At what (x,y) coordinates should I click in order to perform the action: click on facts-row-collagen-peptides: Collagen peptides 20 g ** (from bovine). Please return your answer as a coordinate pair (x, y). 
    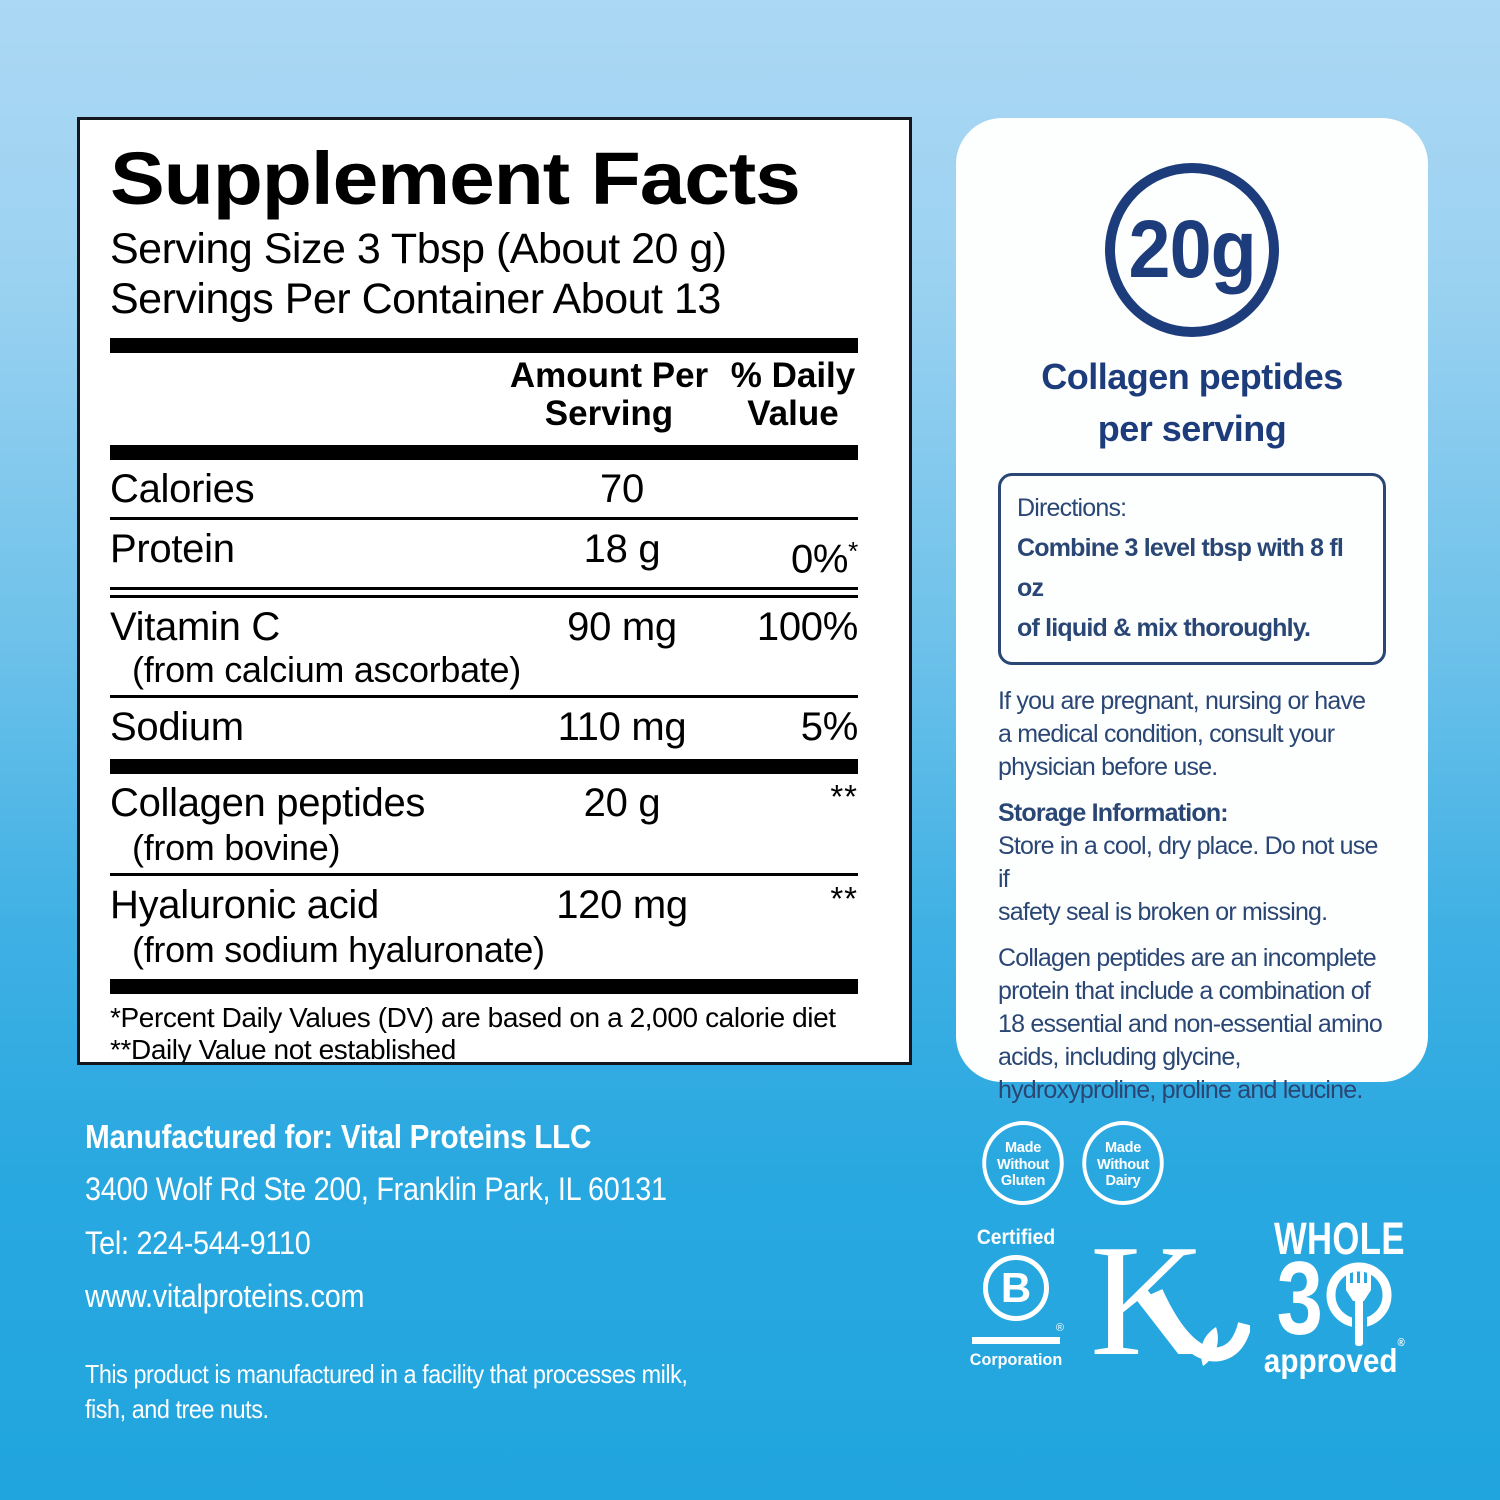
    Looking at the image, I should click on (484, 821).